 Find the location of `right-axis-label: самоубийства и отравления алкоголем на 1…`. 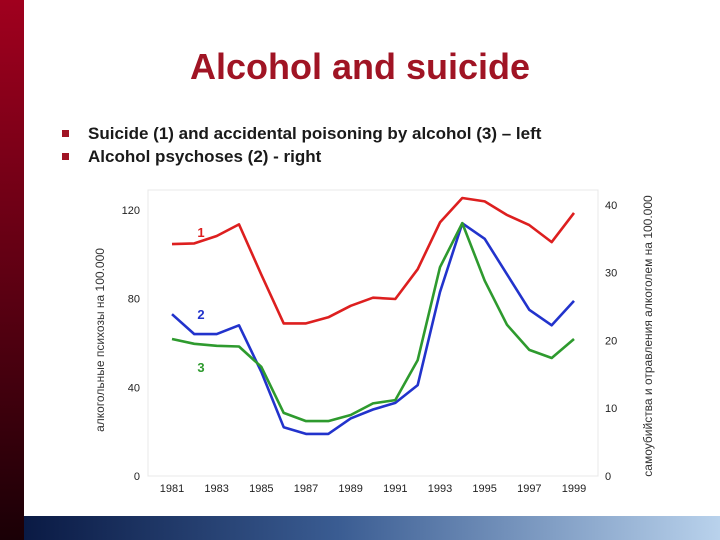

right-axis-label: самоубийства и отравления алкоголем на 1… is located at coordinates (648, 336).